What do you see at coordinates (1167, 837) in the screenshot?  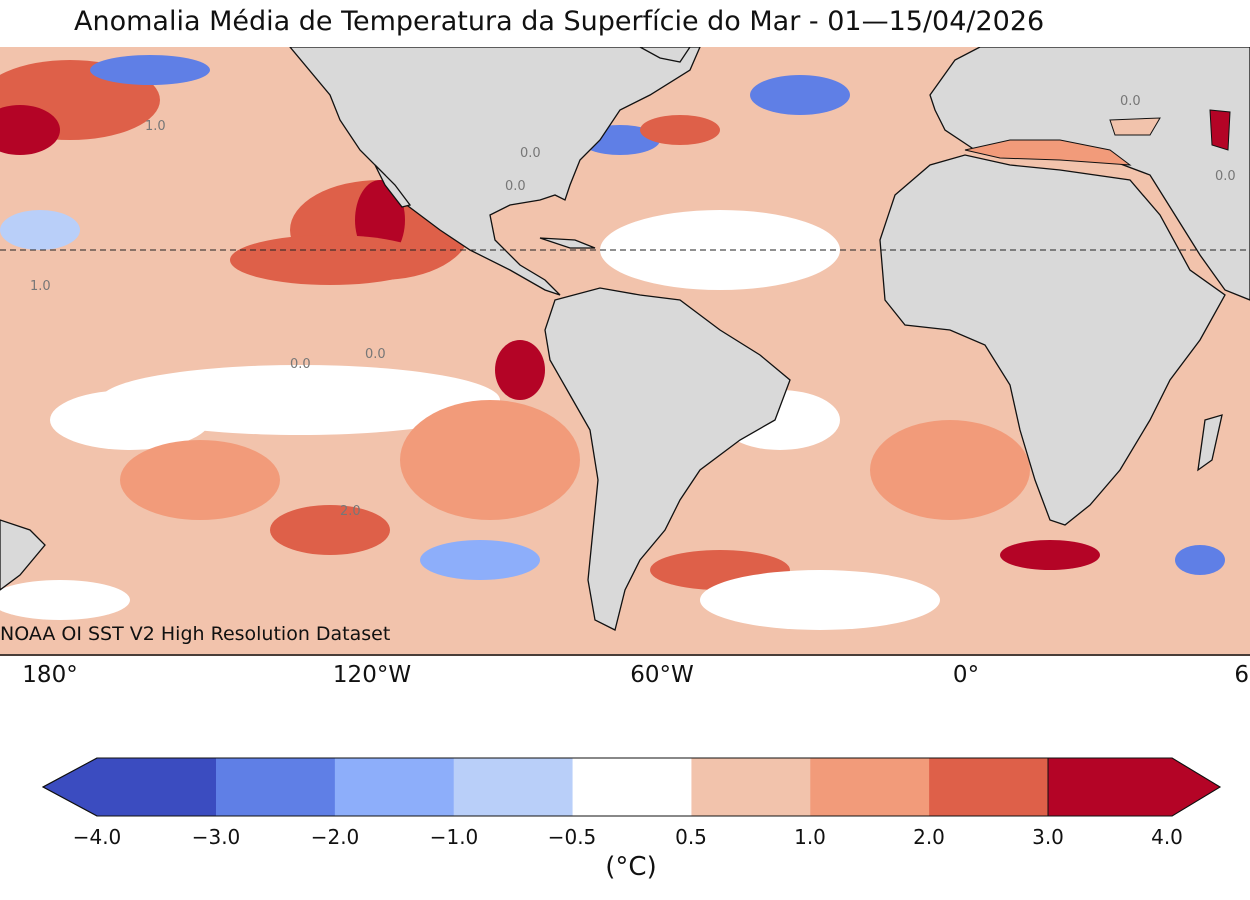 I see `colorbar-tick-label: 4.0` at bounding box center [1167, 837].